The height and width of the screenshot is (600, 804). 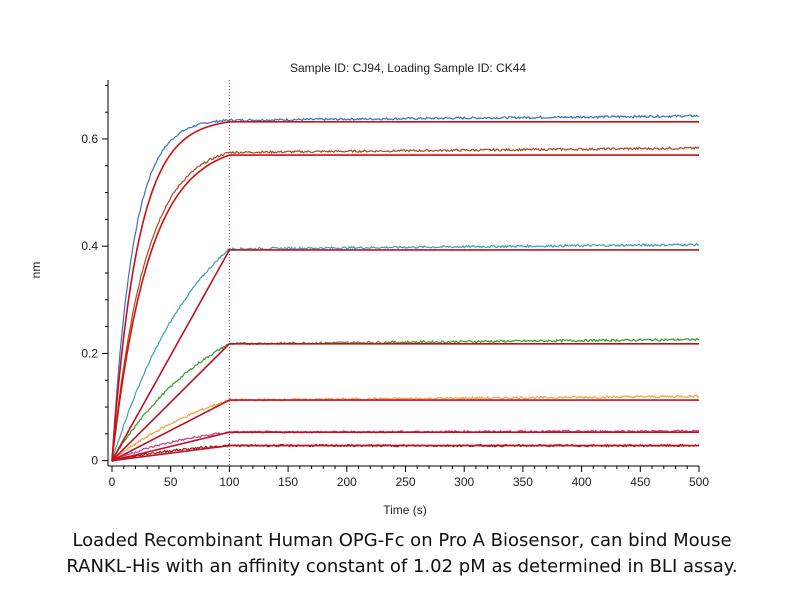 I want to click on x-tick-label: 150, so click(x=288, y=482).